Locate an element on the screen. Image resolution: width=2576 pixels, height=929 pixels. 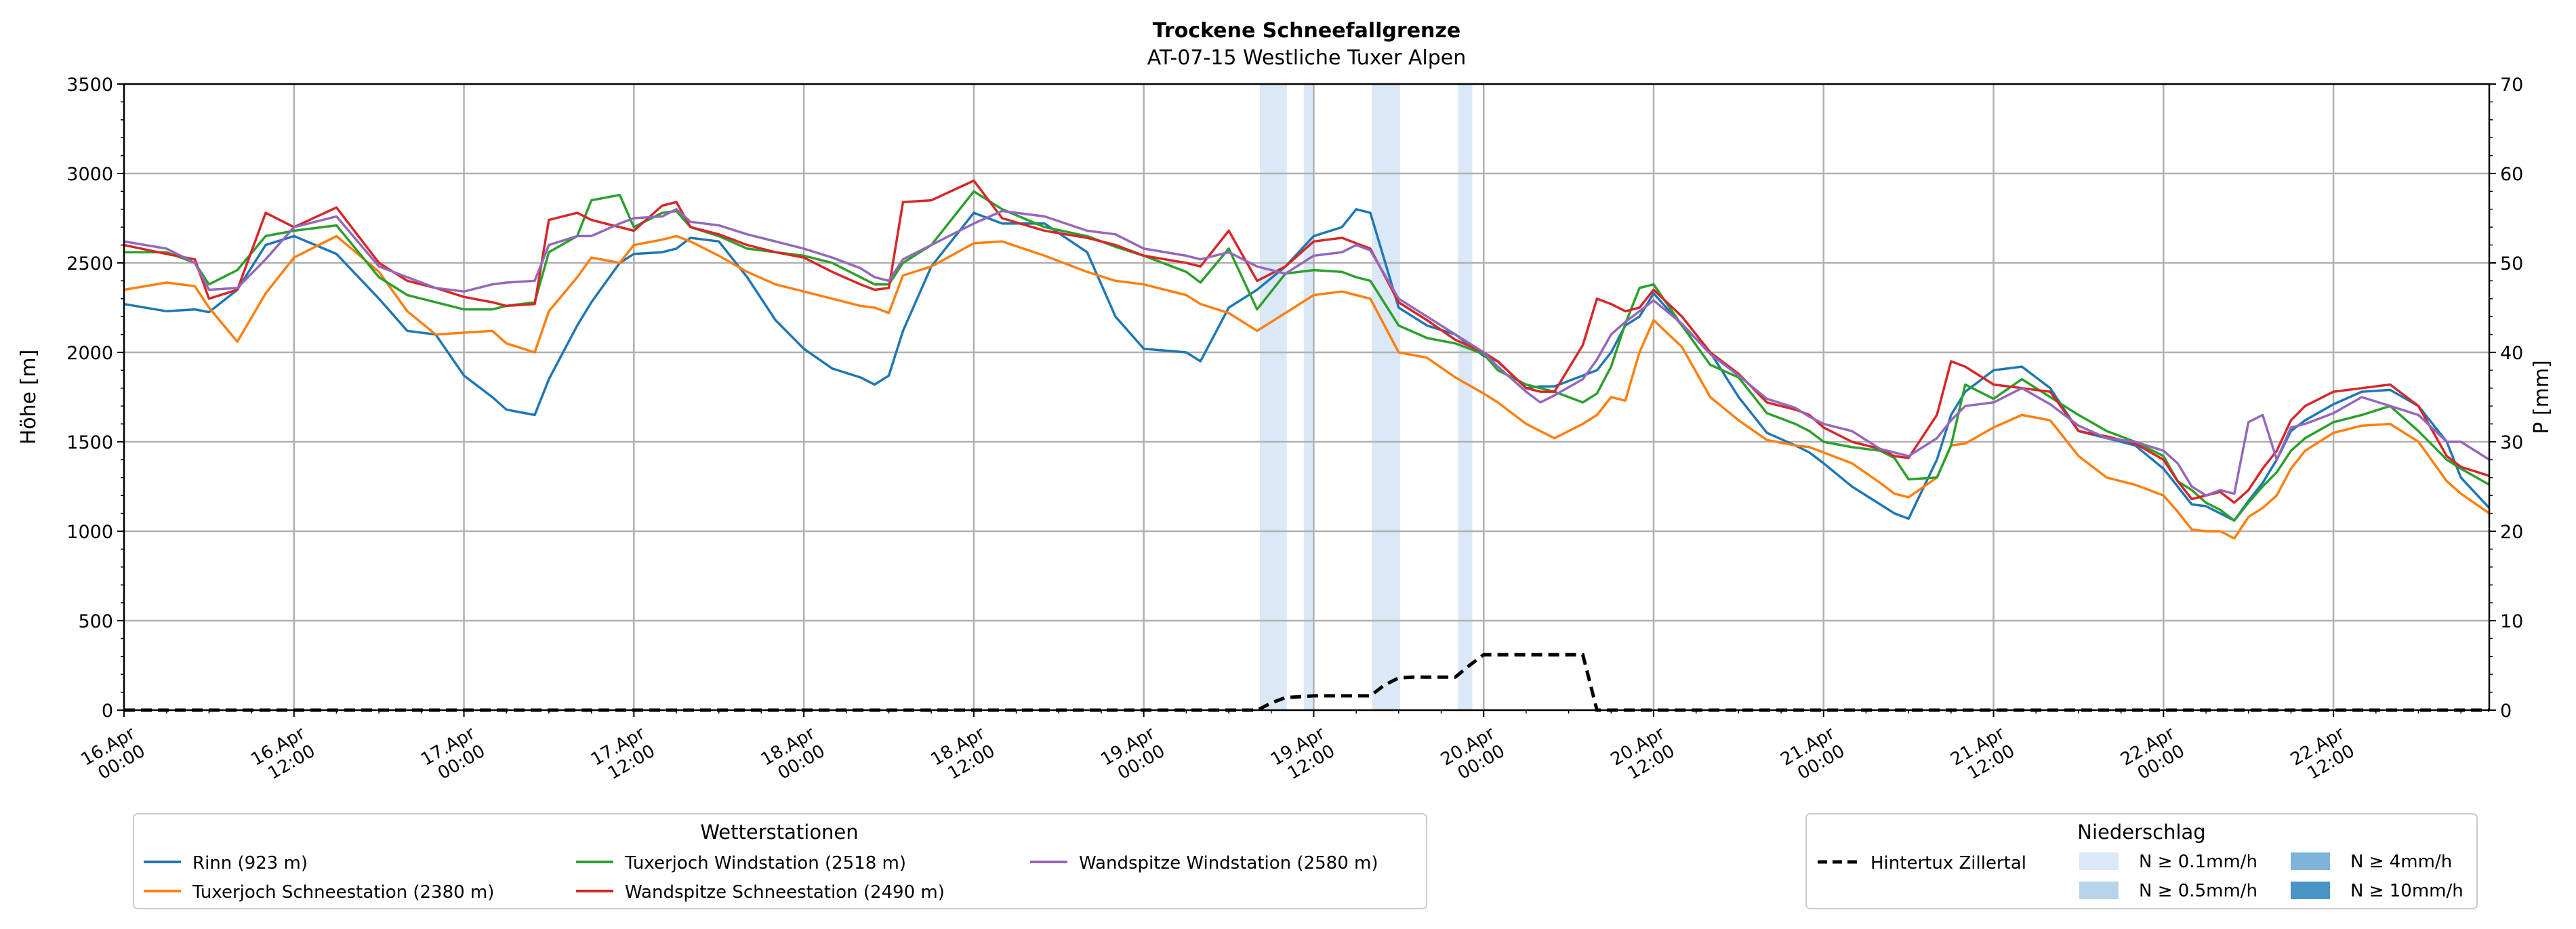
y2-tick-label-0: 0 is located at coordinates (2506, 711).